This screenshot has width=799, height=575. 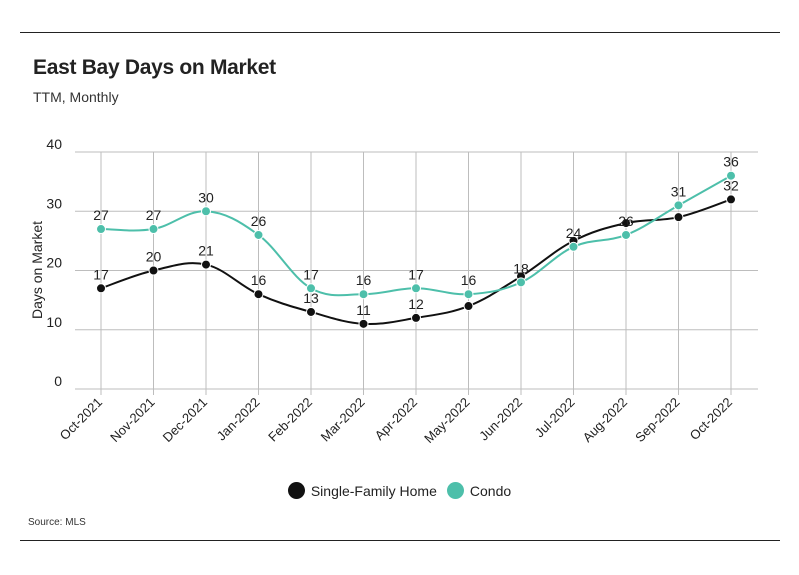 What do you see at coordinates (206, 197) in the screenshot?
I see `data-label-condo: 30` at bounding box center [206, 197].